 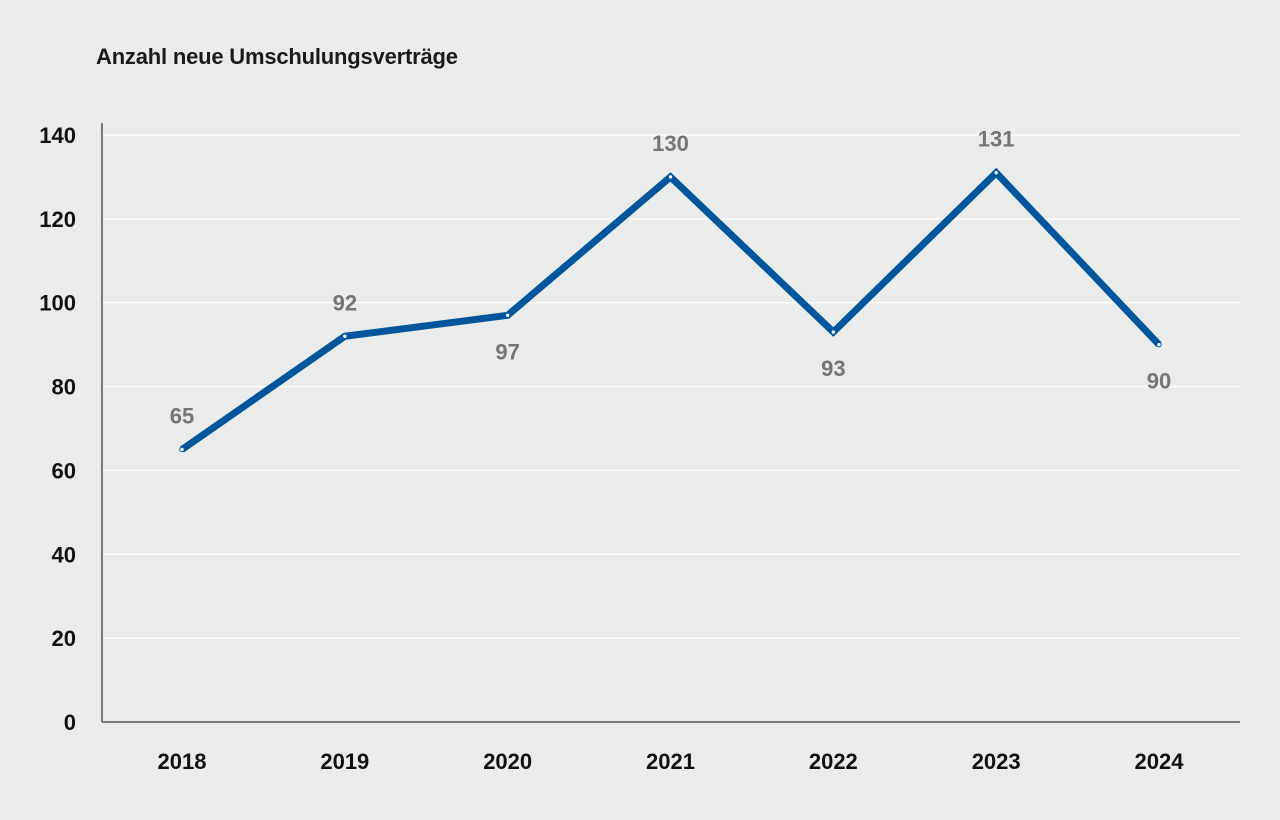 What do you see at coordinates (182, 415) in the screenshot?
I see `data-label: 65` at bounding box center [182, 415].